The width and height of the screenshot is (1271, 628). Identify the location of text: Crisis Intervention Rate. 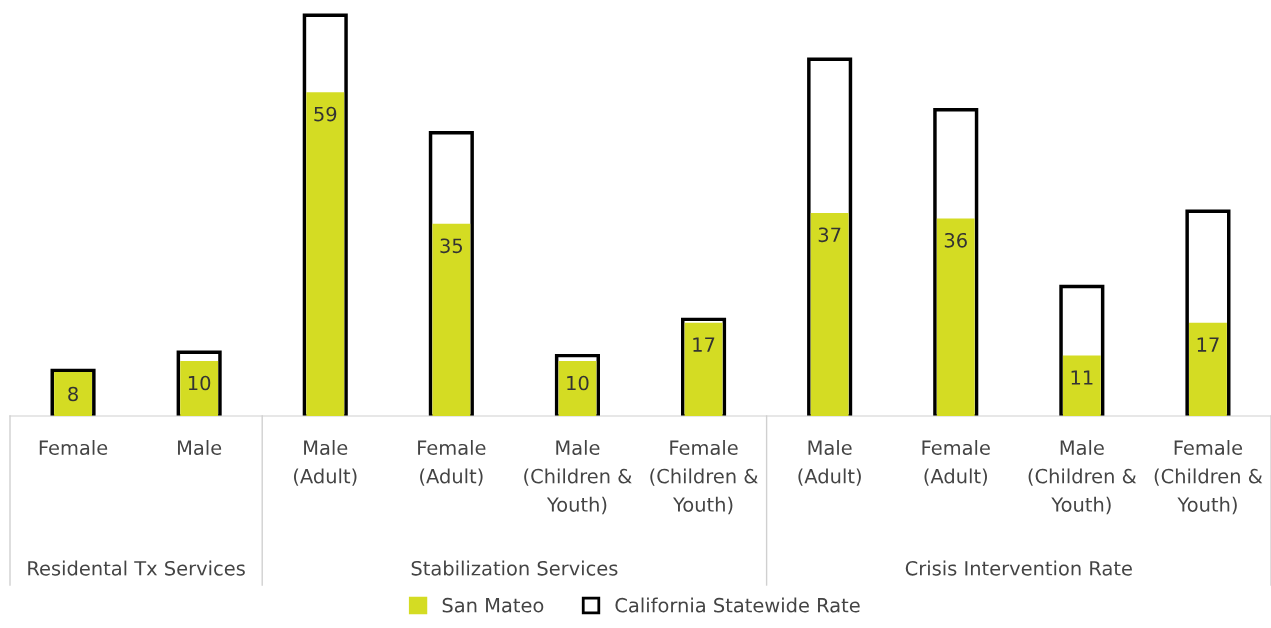
(1018, 568).